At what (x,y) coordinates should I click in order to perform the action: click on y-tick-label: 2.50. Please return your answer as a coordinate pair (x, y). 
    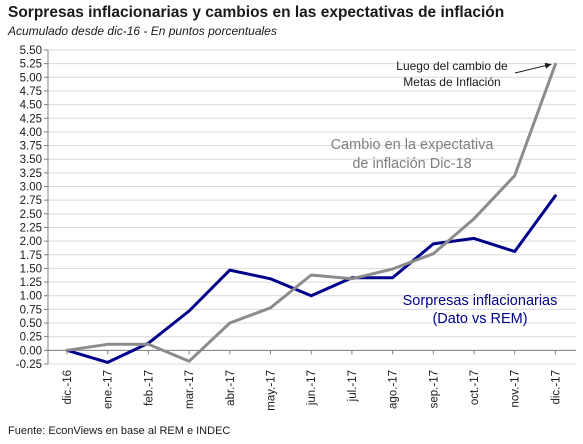
    Looking at the image, I should click on (31, 215).